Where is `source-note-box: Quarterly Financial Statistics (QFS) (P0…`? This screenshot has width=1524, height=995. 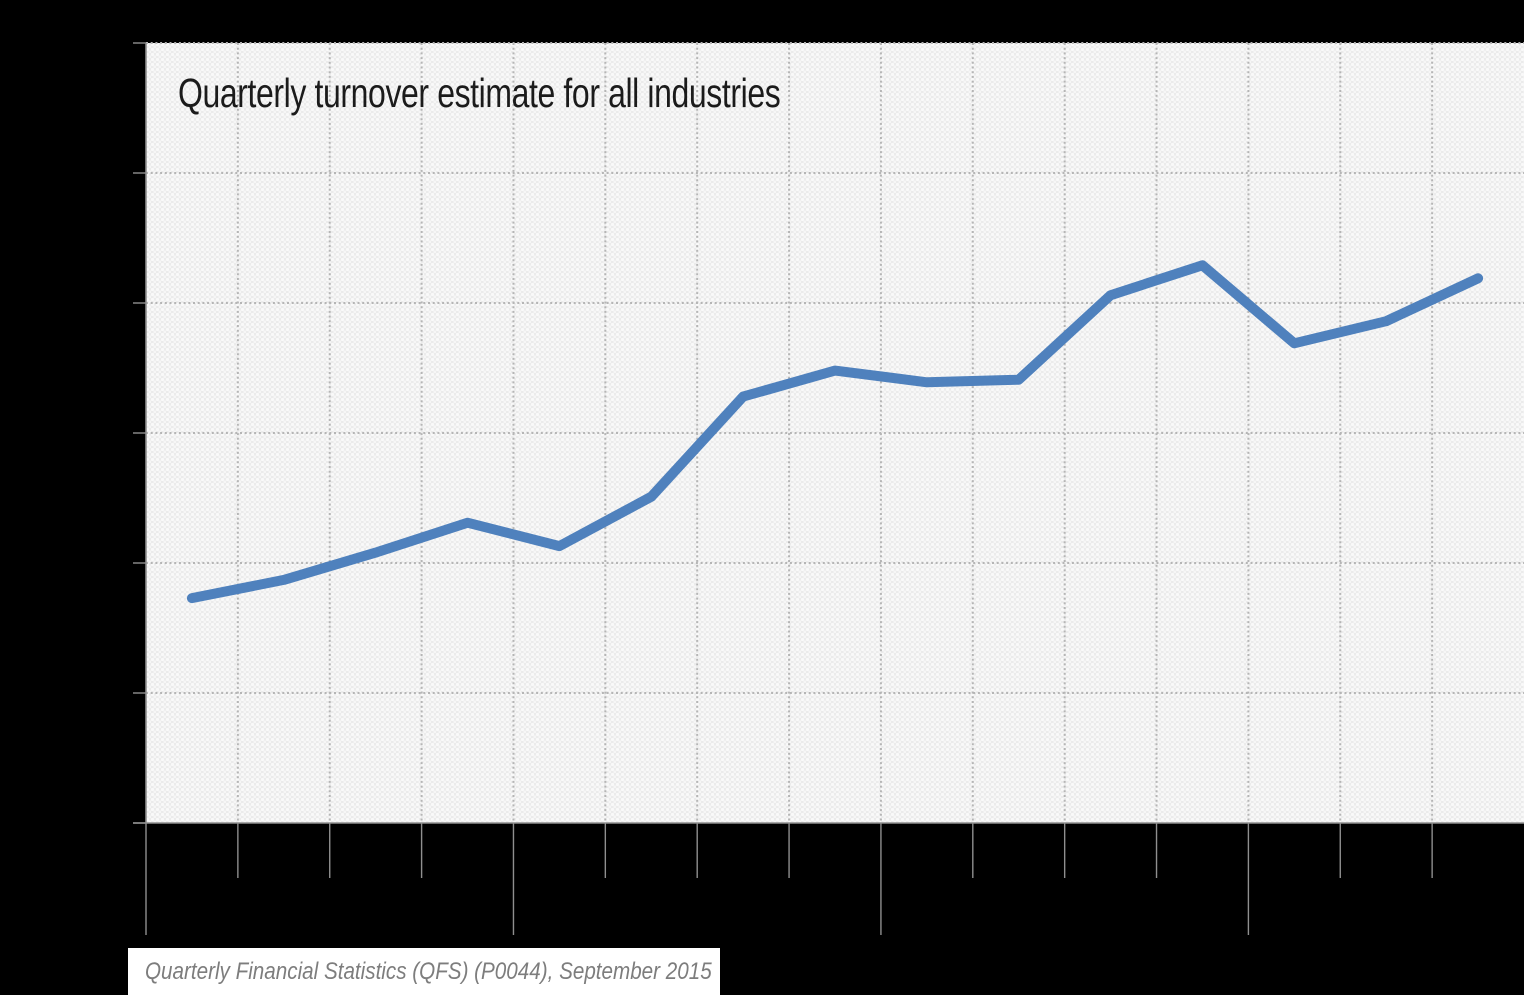 source-note-box: Quarterly Financial Statistics (QFS) (P0… is located at coordinates (424, 971).